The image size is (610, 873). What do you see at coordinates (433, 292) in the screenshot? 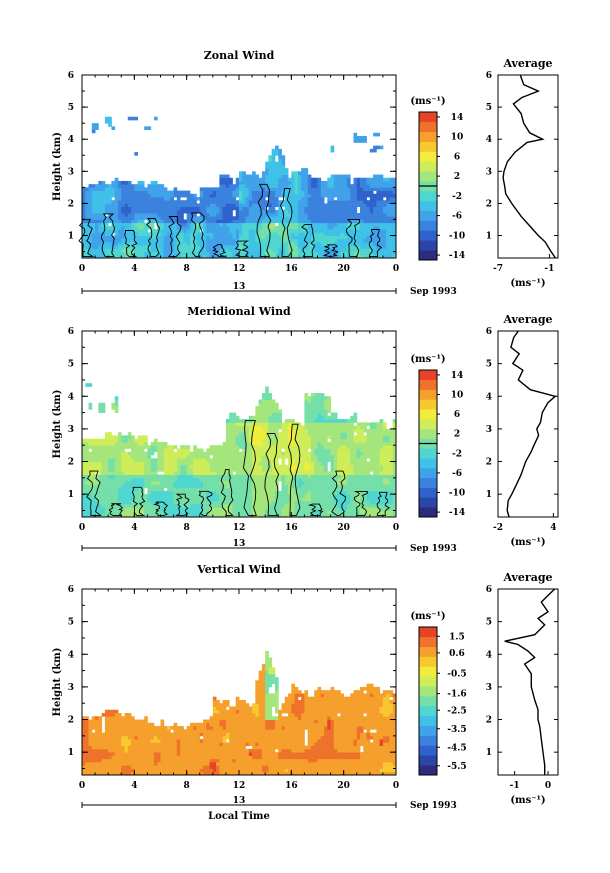
I see `date-label: Sep 1993` at bounding box center [433, 292].